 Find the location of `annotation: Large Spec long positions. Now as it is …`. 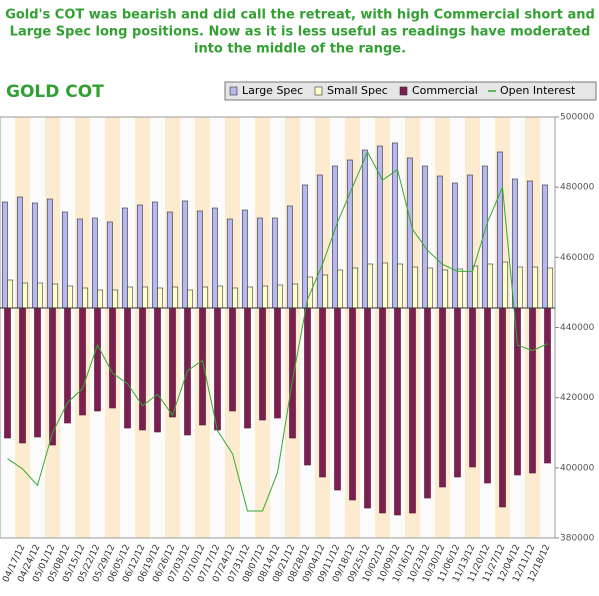

annotation: Large Spec long positions. Now as it is … is located at coordinates (300, 32).